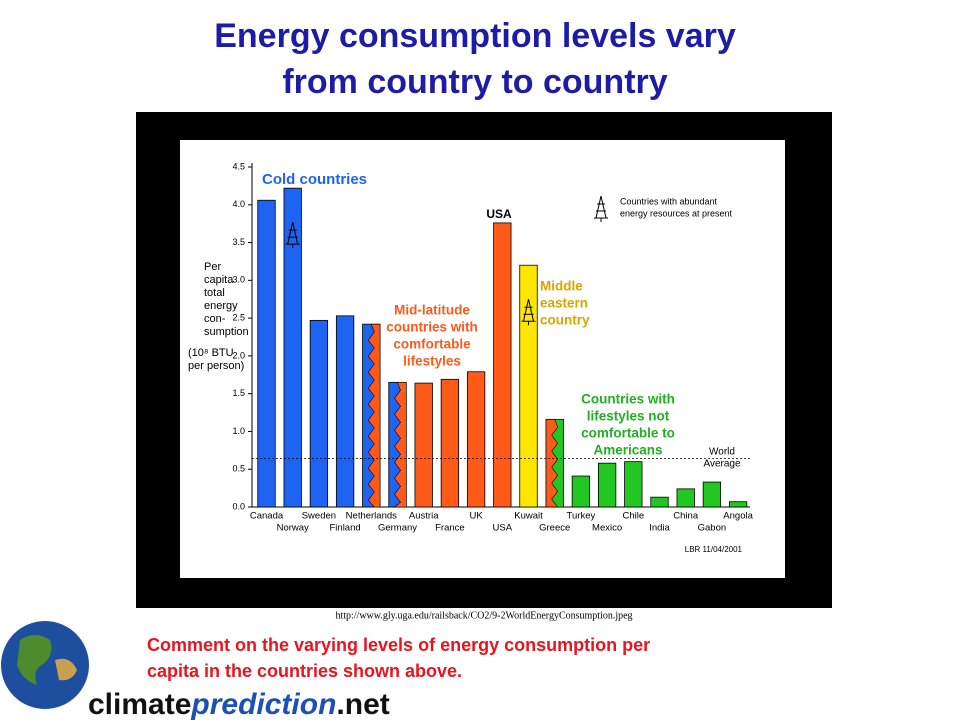 The height and width of the screenshot is (725, 960). What do you see at coordinates (238, 393) in the screenshot?
I see `y-tick-label: 1.5` at bounding box center [238, 393].